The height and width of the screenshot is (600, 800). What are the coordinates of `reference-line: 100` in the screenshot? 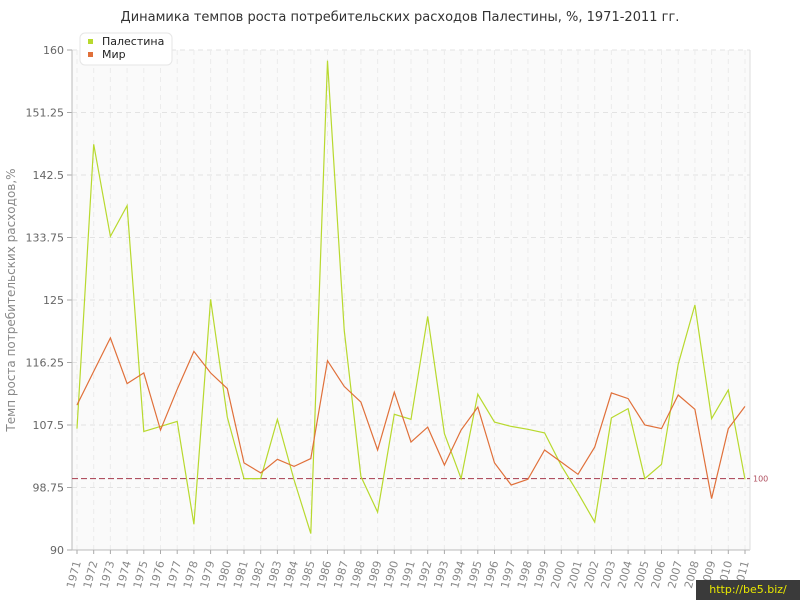 It's located at (420, 479).